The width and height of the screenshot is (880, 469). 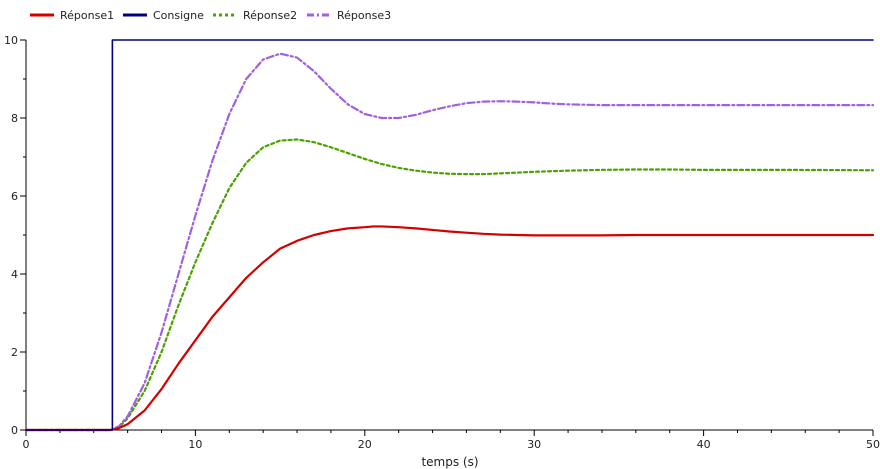 I want to click on legend: Réponse1 Consigne Réponse2 Réponse3, so click(x=210, y=15).